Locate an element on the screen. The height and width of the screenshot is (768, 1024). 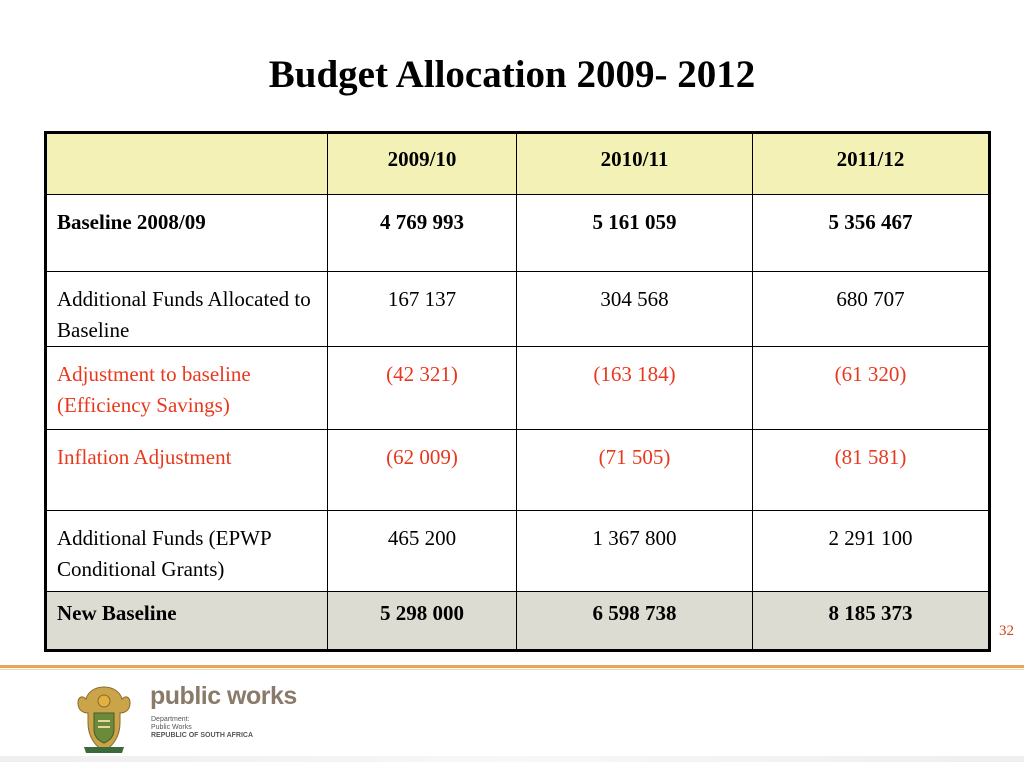
row-value: (62 009) is located at coordinates (422, 470).